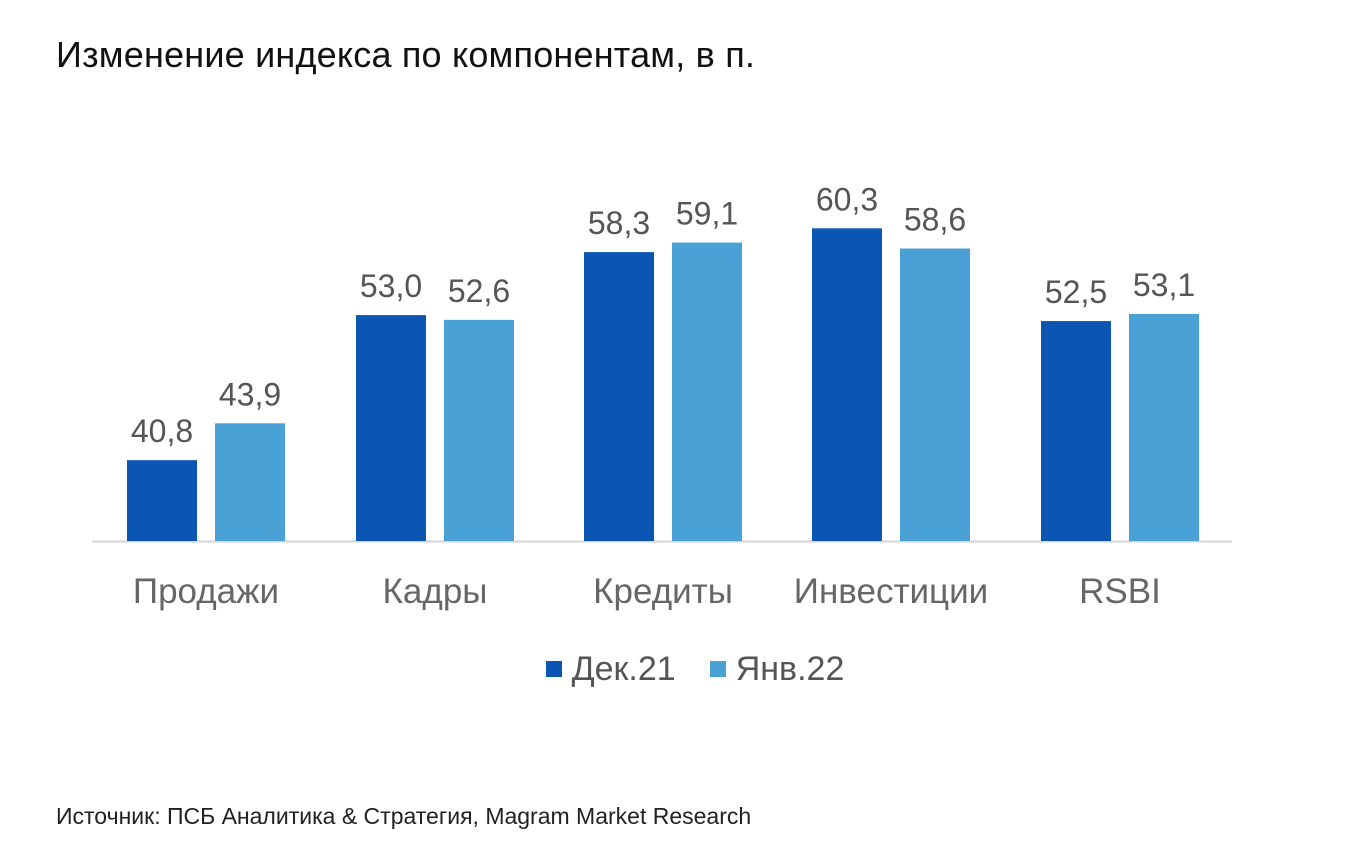  What do you see at coordinates (162, 431) in the screenshot?
I see `data-label-0-0: 40,8` at bounding box center [162, 431].